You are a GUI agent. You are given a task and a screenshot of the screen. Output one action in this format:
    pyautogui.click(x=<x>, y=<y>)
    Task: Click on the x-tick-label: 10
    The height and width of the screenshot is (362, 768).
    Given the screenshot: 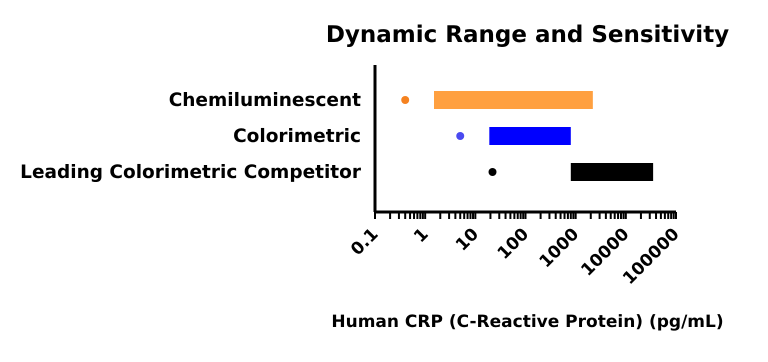 What is the action you would take?
    pyautogui.click(x=467, y=240)
    